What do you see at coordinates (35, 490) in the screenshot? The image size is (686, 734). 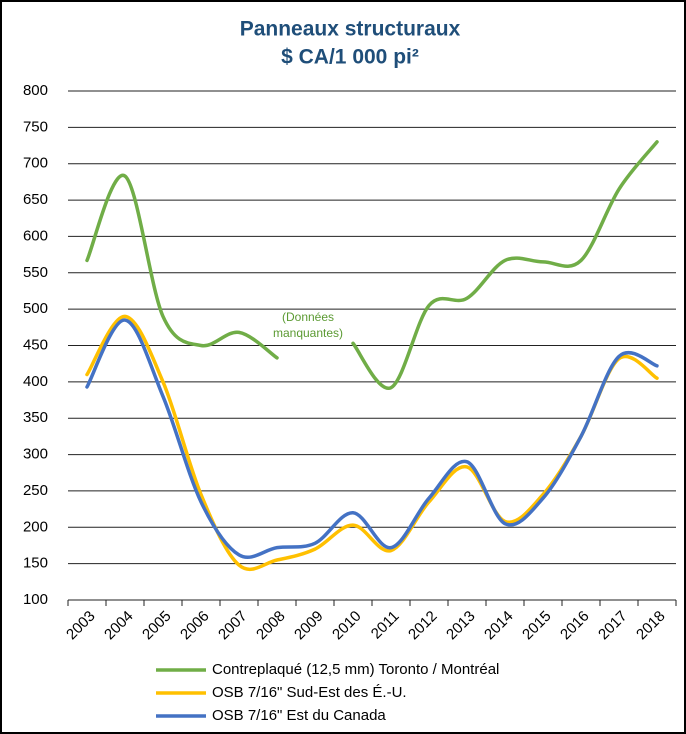 I see `y-tick-label: 250` at bounding box center [35, 490].